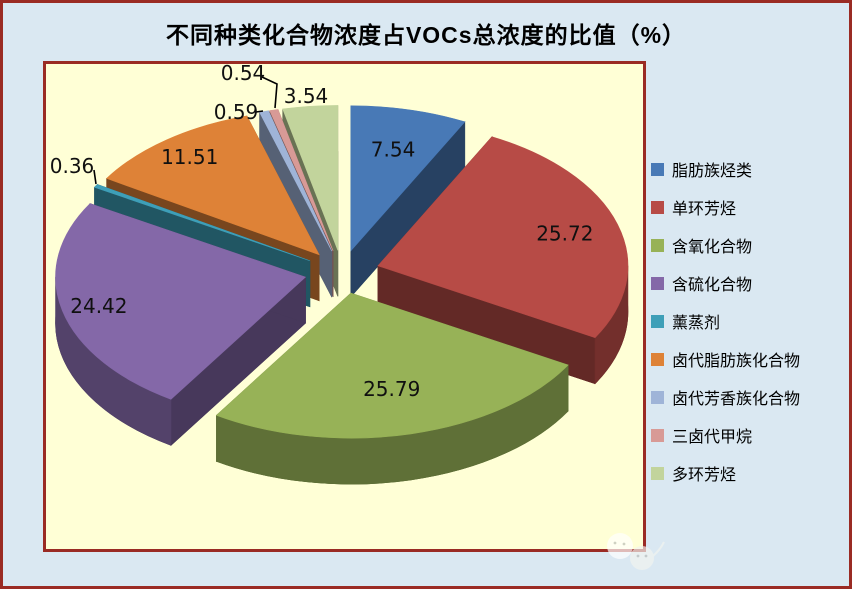  I want to click on legend-label: 含氧化合物, so click(712, 247).